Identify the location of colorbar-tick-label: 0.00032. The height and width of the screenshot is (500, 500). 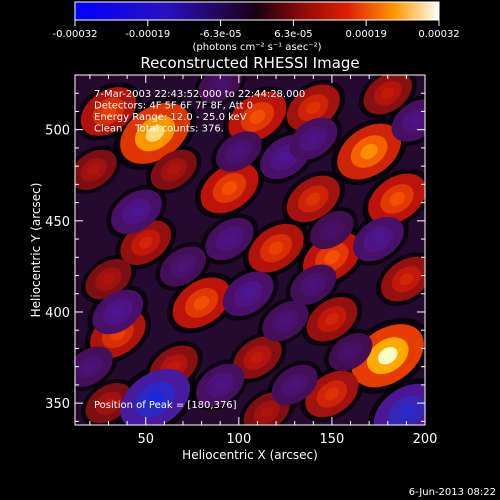
(438, 34).